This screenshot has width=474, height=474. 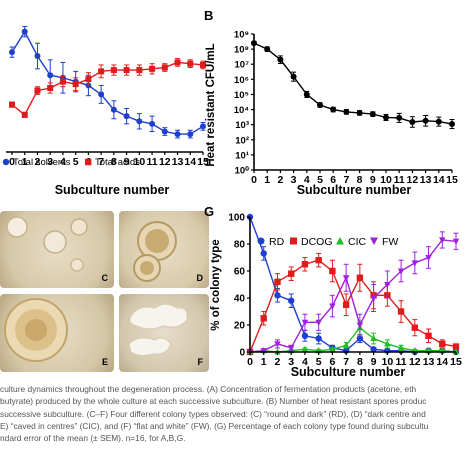 I want to click on photo-f: F, so click(x=164, y=333).